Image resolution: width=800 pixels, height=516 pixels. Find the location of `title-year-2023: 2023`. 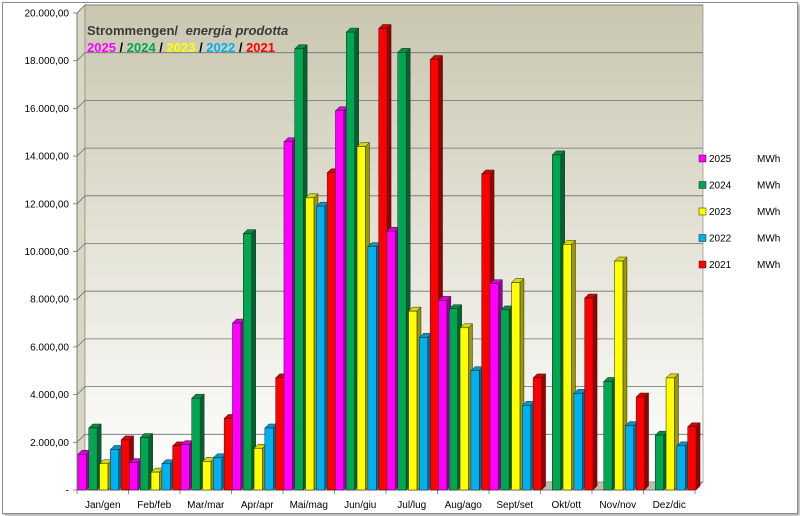

title-year-2023: 2023 is located at coordinates (181, 47).